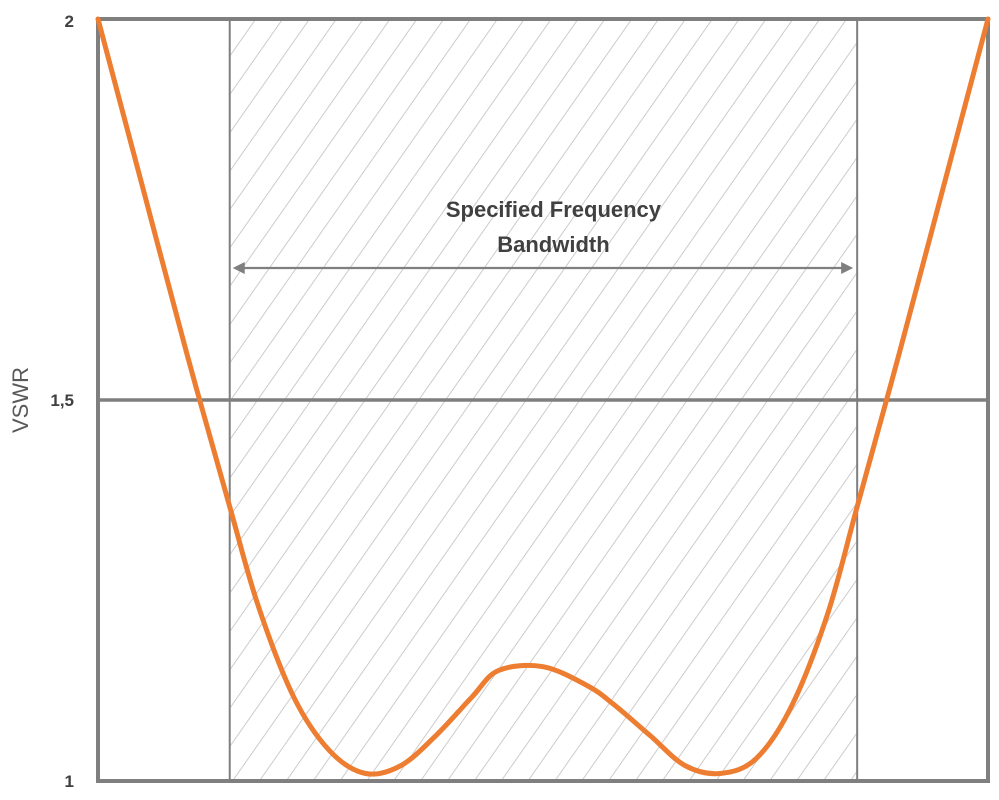  I want to click on bandwidth-annotation-line2: Bandwidth, so click(553, 244).